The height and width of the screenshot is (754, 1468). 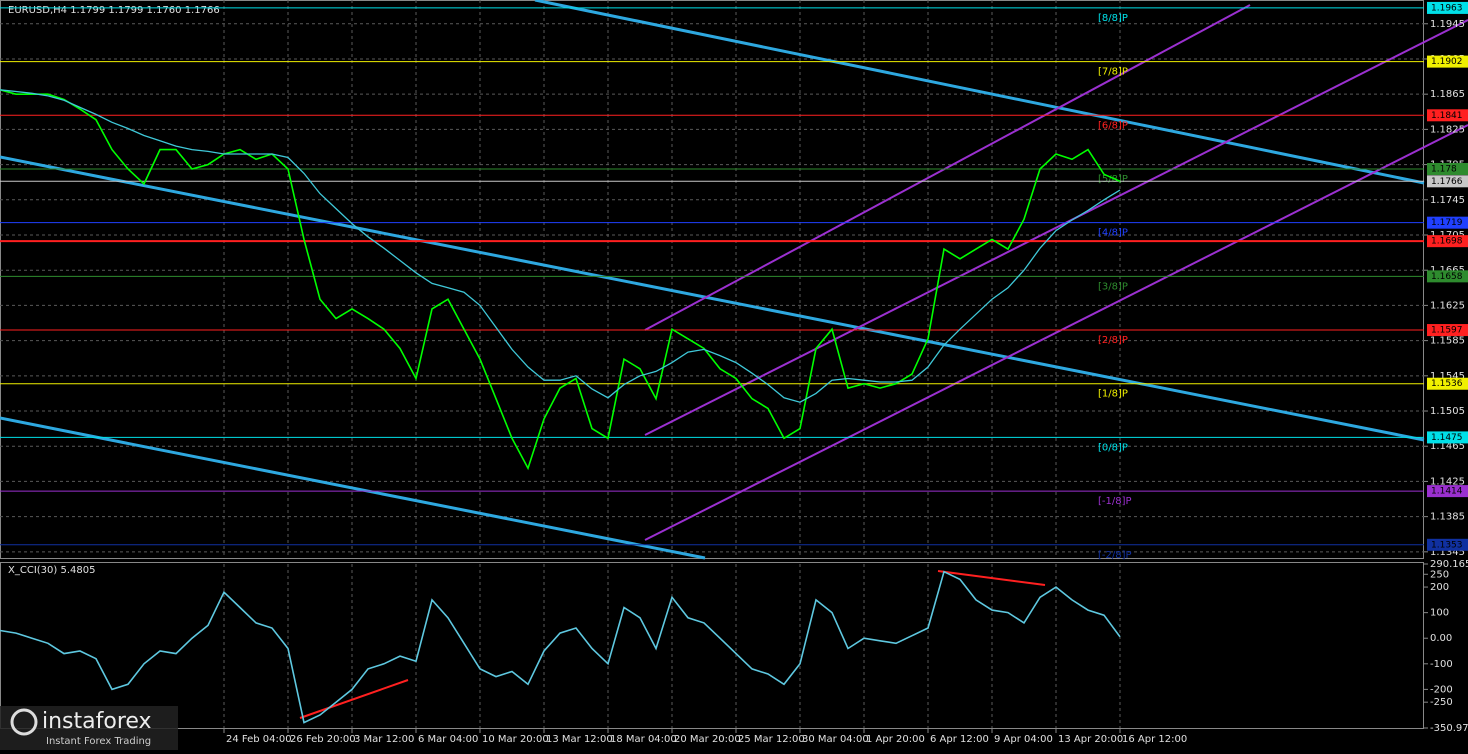 What do you see at coordinates (1449, 728) in the screenshot?
I see `y-tick-label: -350.973` at bounding box center [1449, 728].